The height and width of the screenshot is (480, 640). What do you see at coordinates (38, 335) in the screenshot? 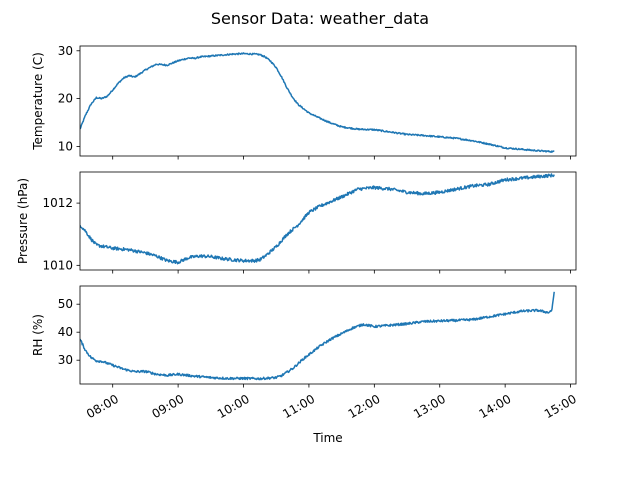
I see `y-axis-label: RH (%)` at bounding box center [38, 335].